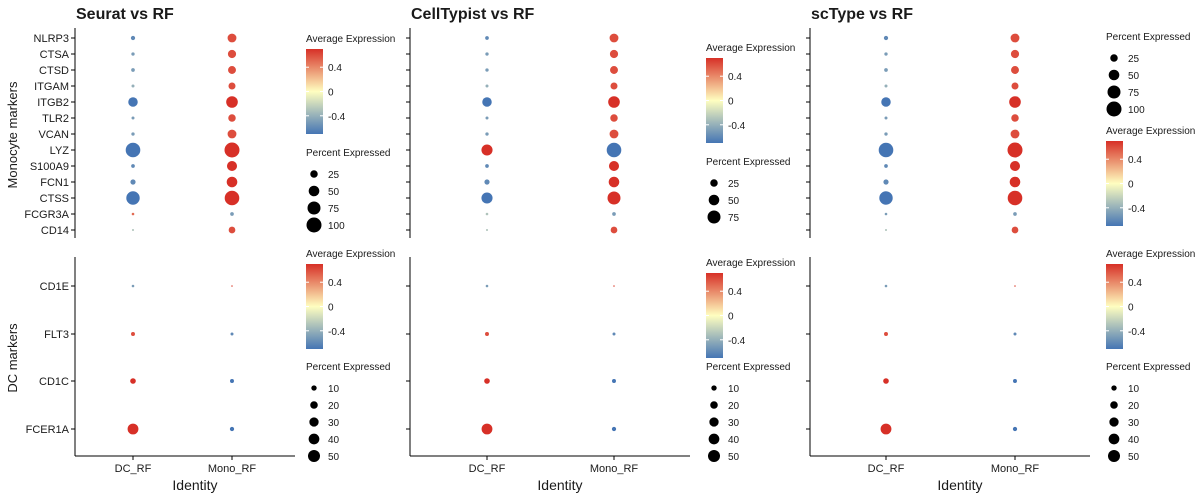 The height and width of the screenshot is (500, 1200). What do you see at coordinates (54, 183) in the screenshot?
I see `gene-label: FCN1` at bounding box center [54, 183].